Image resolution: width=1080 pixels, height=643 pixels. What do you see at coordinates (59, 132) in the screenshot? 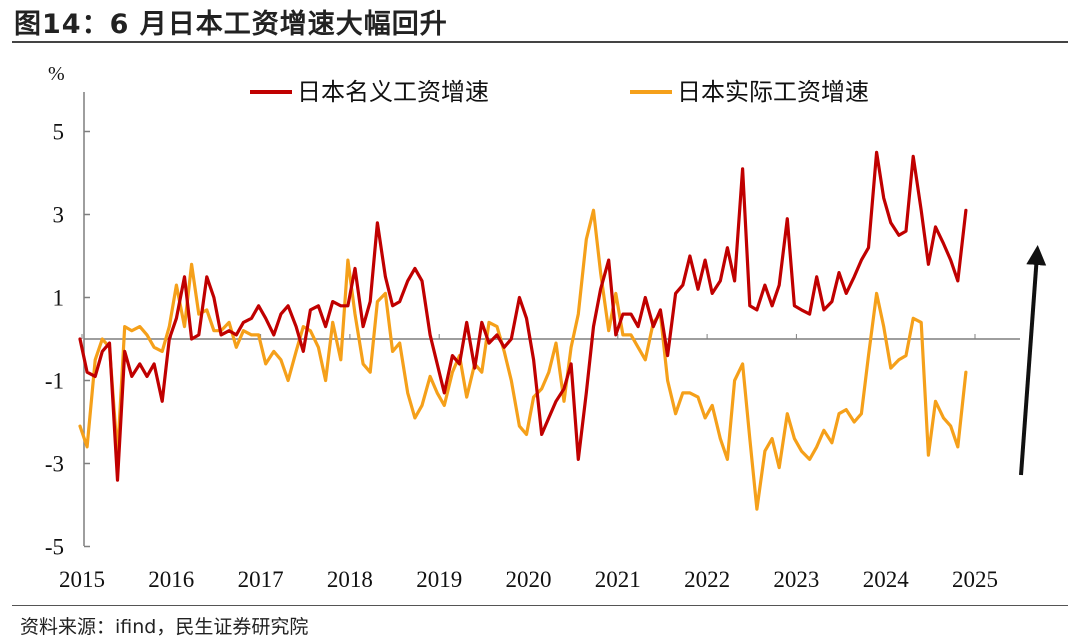
I see `y-tick-label: 5` at bounding box center [59, 132].